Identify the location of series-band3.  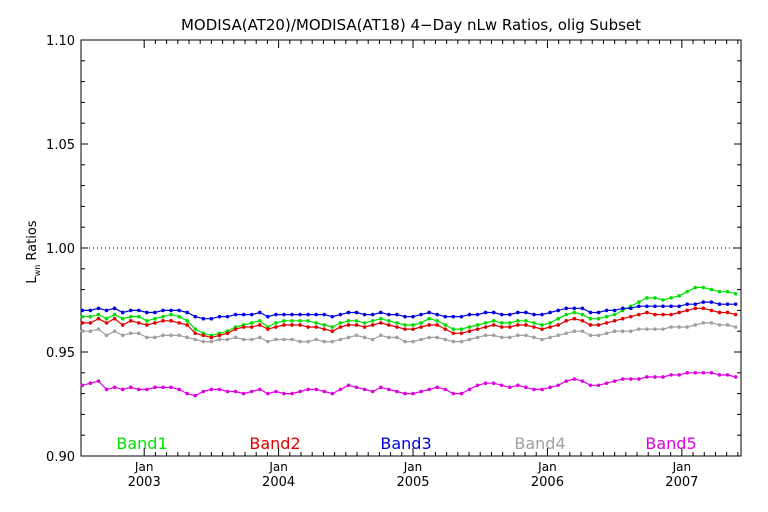
(409, 310).